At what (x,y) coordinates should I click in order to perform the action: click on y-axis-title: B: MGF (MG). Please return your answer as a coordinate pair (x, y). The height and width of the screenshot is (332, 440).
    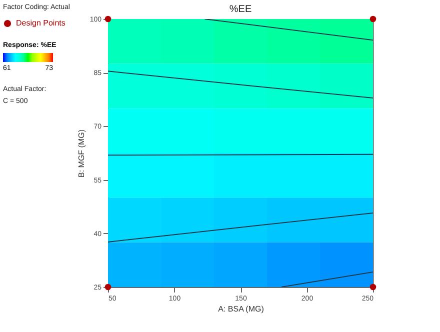
    Looking at the image, I should click on (81, 153).